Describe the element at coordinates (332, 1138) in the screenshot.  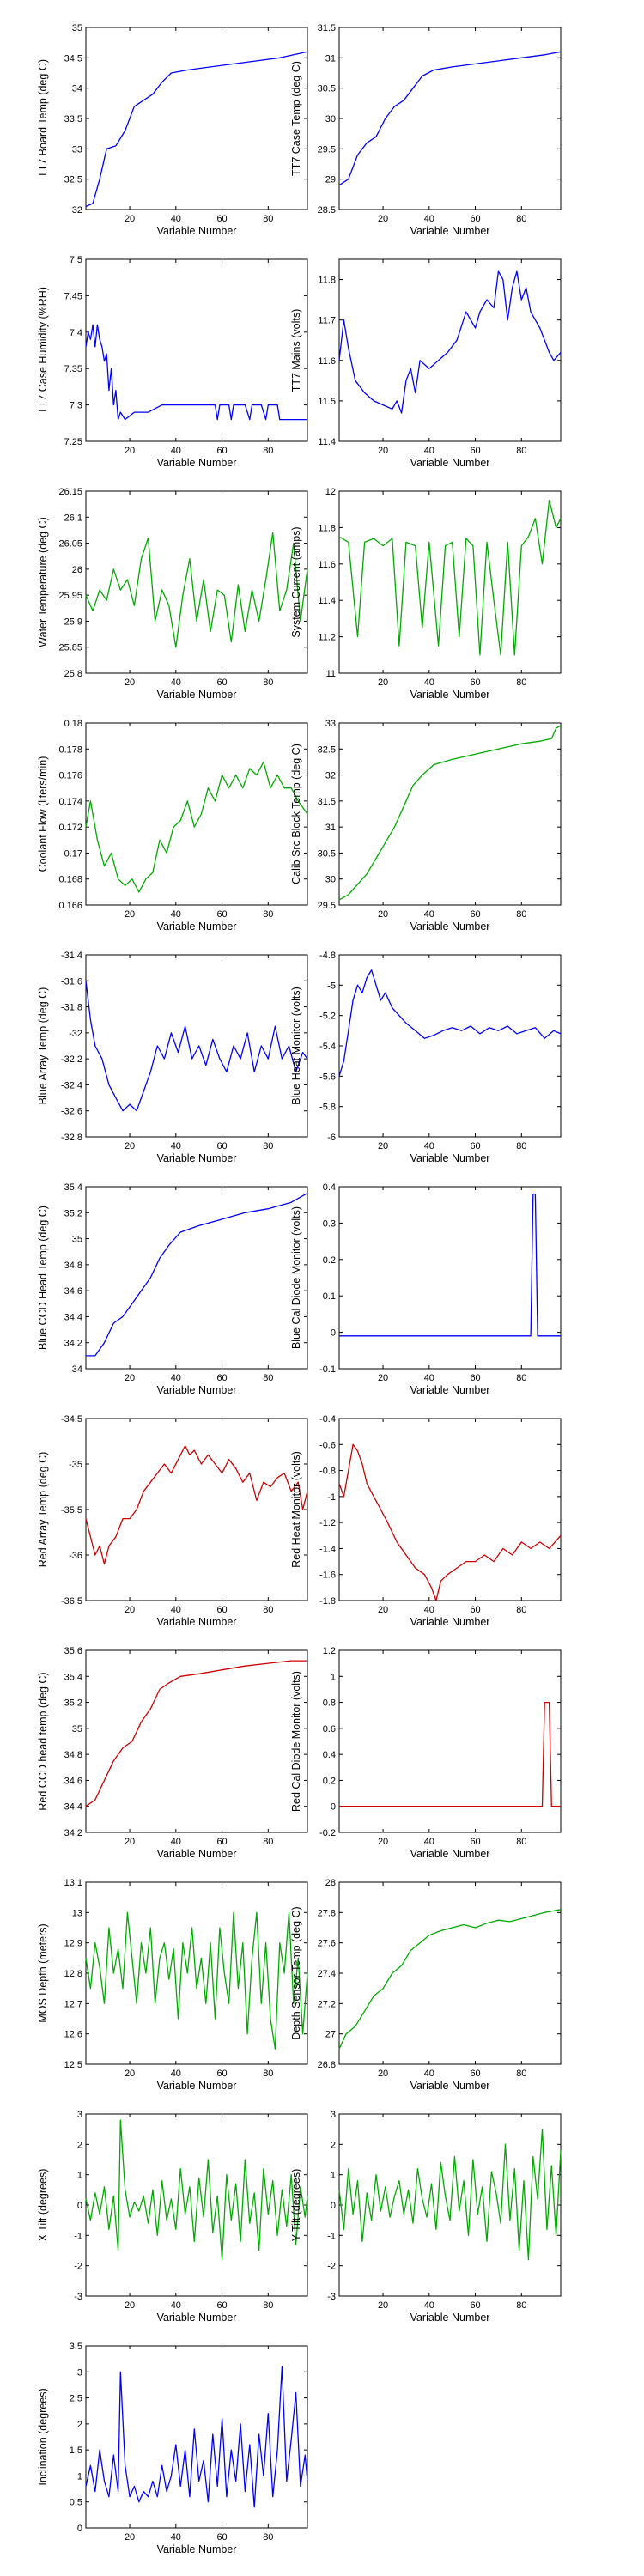
I see `y-tick-label: -6` at that location.